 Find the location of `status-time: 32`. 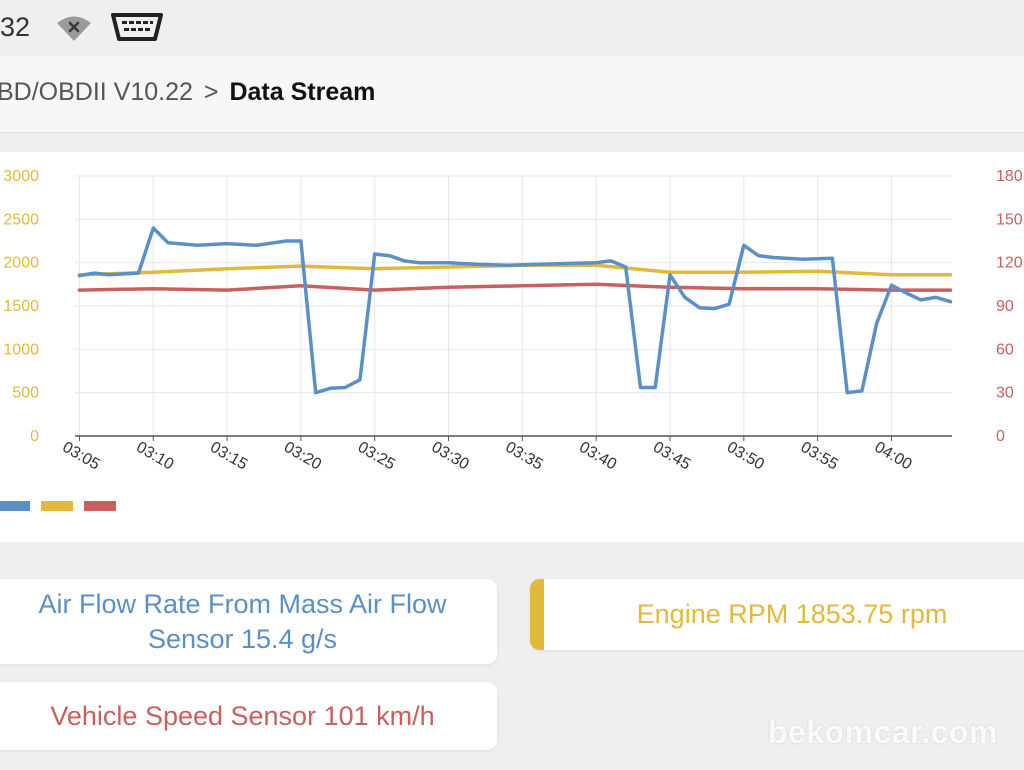

status-time: 32 is located at coordinates (15, 27).